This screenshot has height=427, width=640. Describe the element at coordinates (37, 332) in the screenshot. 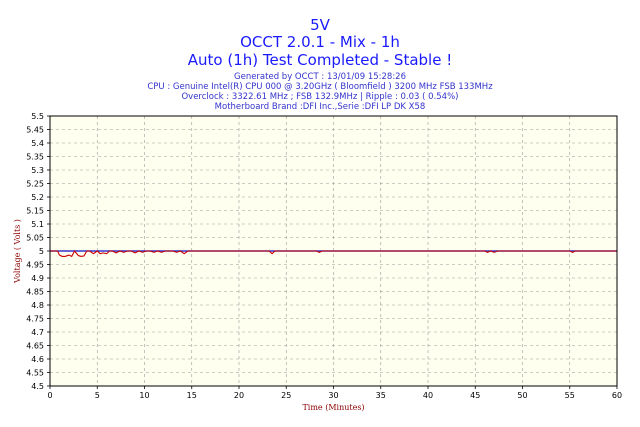

I see `y-tick-label: 4.7` at that location.